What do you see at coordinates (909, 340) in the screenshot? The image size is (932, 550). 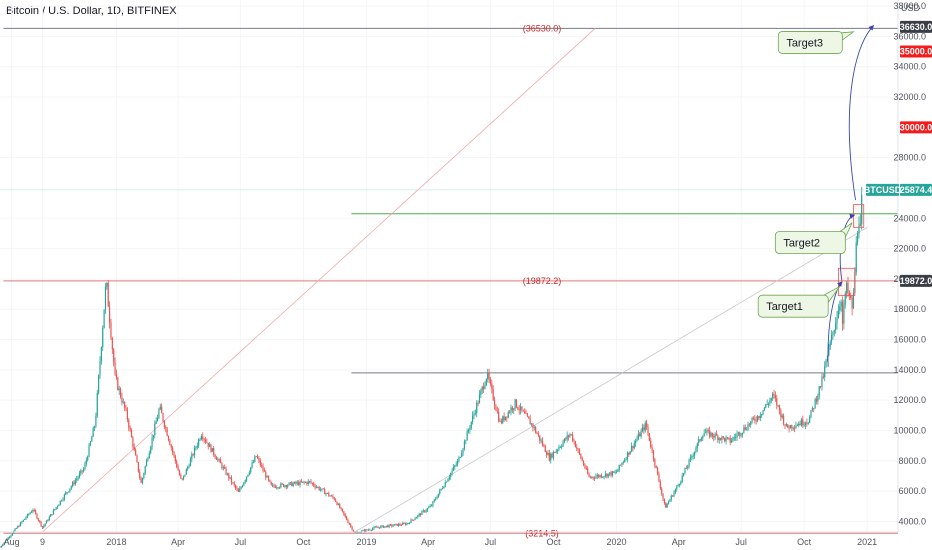 I see `y-tick-label: 16000.0` at bounding box center [909, 340].